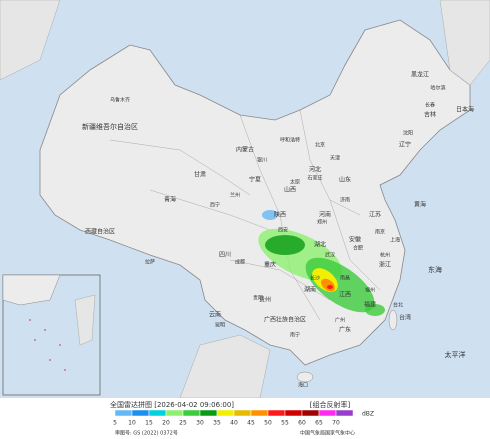  What do you see at coordinates (303, 385) in the screenshot?
I see `place-label: 海口` at bounding box center [303, 385].